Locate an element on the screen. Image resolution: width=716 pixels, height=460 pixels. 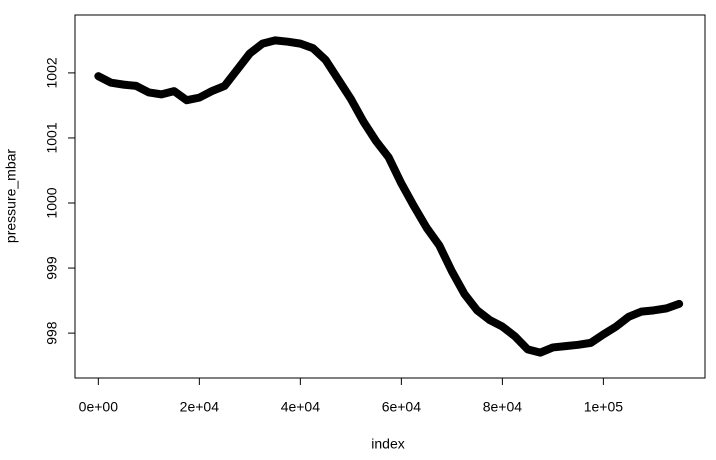
x-tick-label: 1e+05 is located at coordinates (604, 407).